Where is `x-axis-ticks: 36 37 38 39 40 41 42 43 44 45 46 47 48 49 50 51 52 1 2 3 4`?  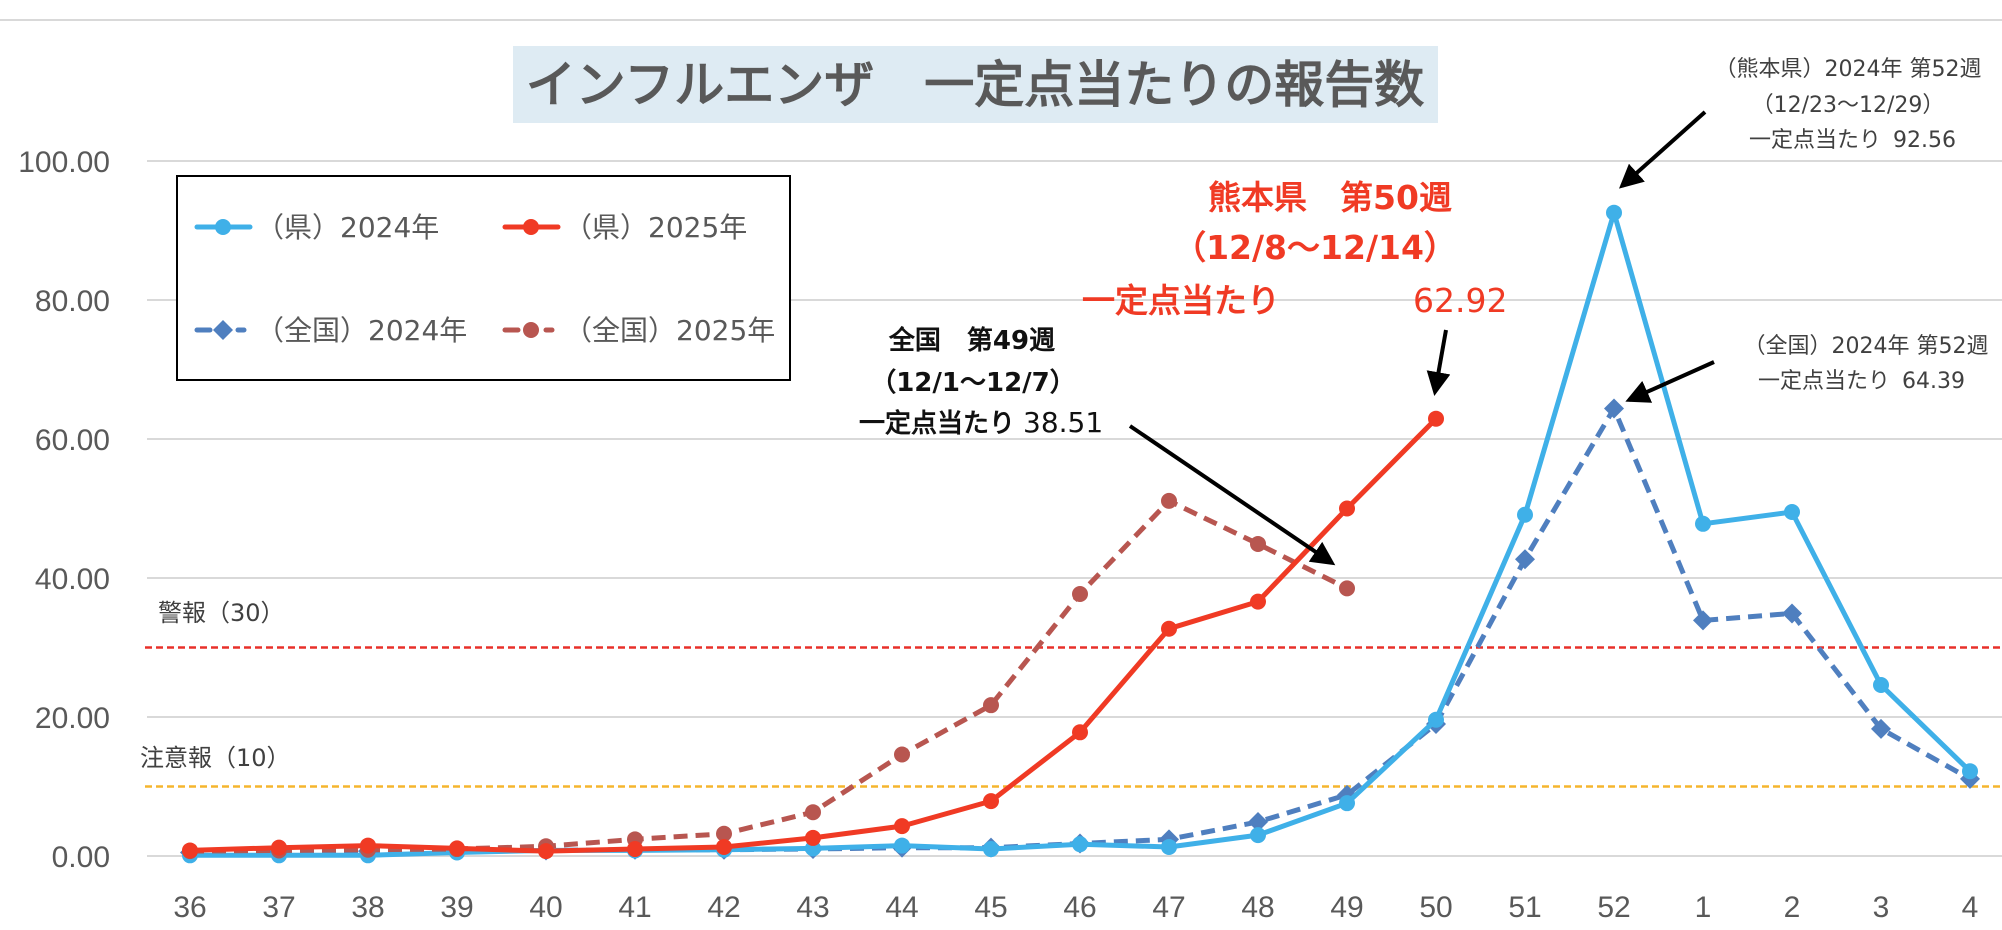
x-axis-ticks: 36 37 38 39 40 41 42 43 44 45 46 47 48 49 50 51 52 1 2 3 4 is located at coordinates (1075, 907).